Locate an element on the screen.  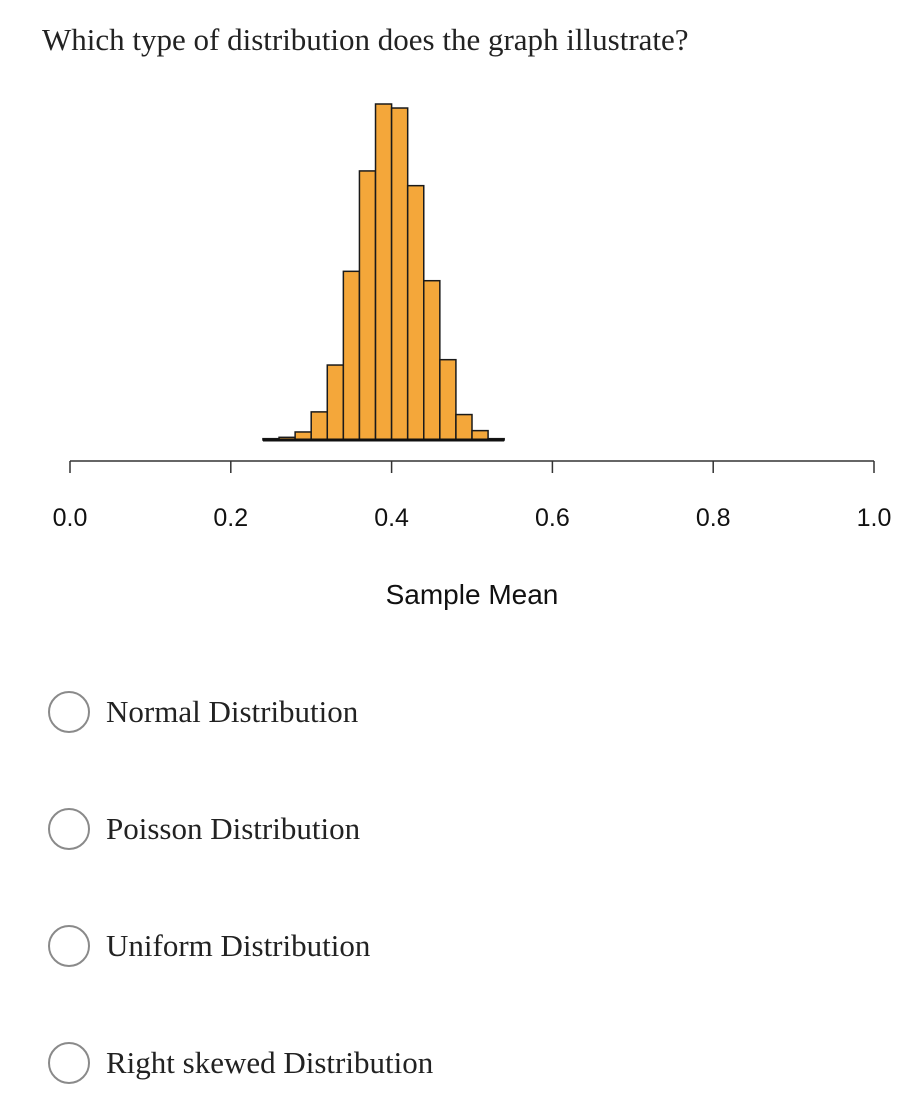
x-tick-label-5: 1.0 is located at coordinates (874, 518).